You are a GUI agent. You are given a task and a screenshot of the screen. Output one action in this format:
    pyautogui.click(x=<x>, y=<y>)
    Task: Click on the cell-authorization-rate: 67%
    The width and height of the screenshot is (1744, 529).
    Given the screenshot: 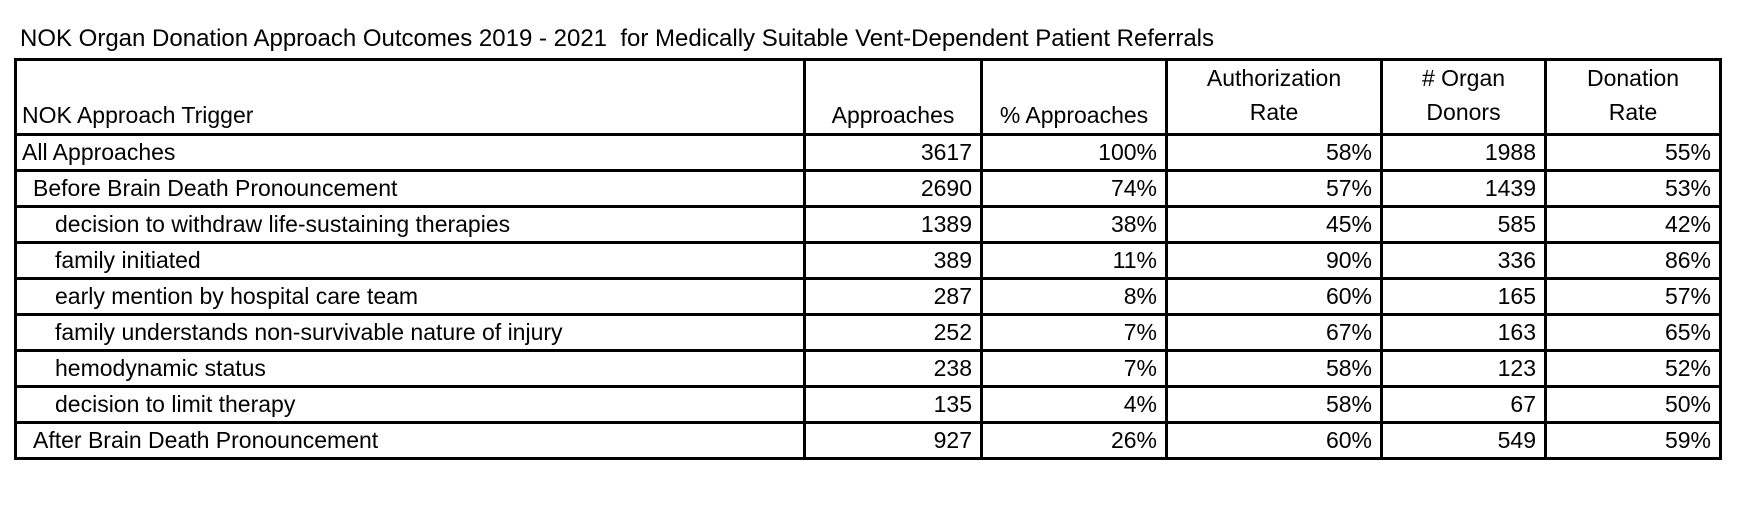 What is the action you would take?
    pyautogui.click(x=1274, y=332)
    